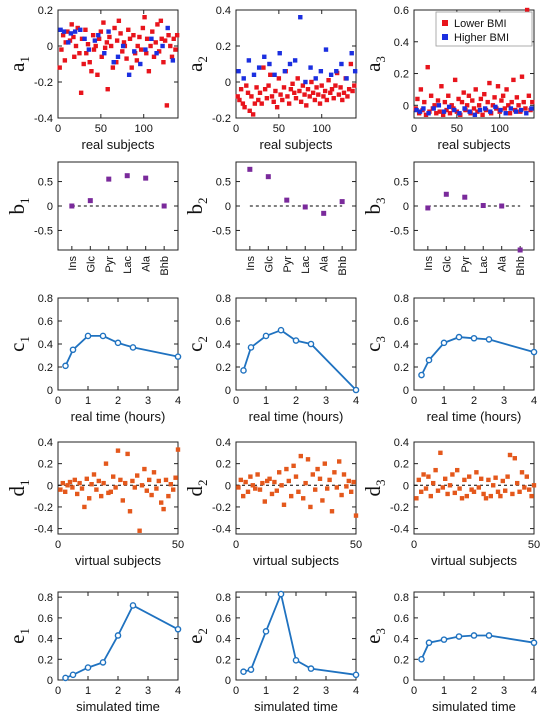 The image size is (550, 727). Describe the element at coordinates (223, 183) in the screenshot. I see `y-tick-label: 0.5` at that location.